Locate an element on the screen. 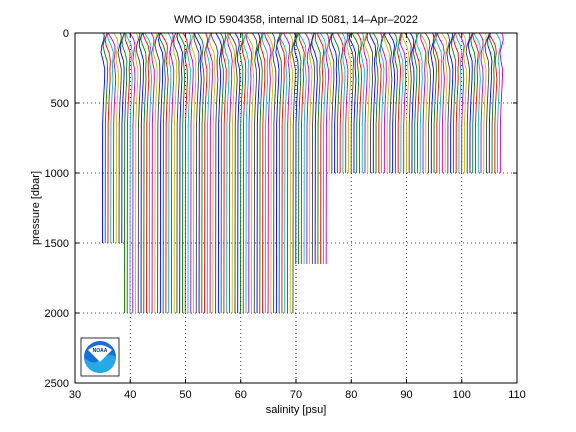  x-axis-label: salinity [psu] is located at coordinates (296, 410).